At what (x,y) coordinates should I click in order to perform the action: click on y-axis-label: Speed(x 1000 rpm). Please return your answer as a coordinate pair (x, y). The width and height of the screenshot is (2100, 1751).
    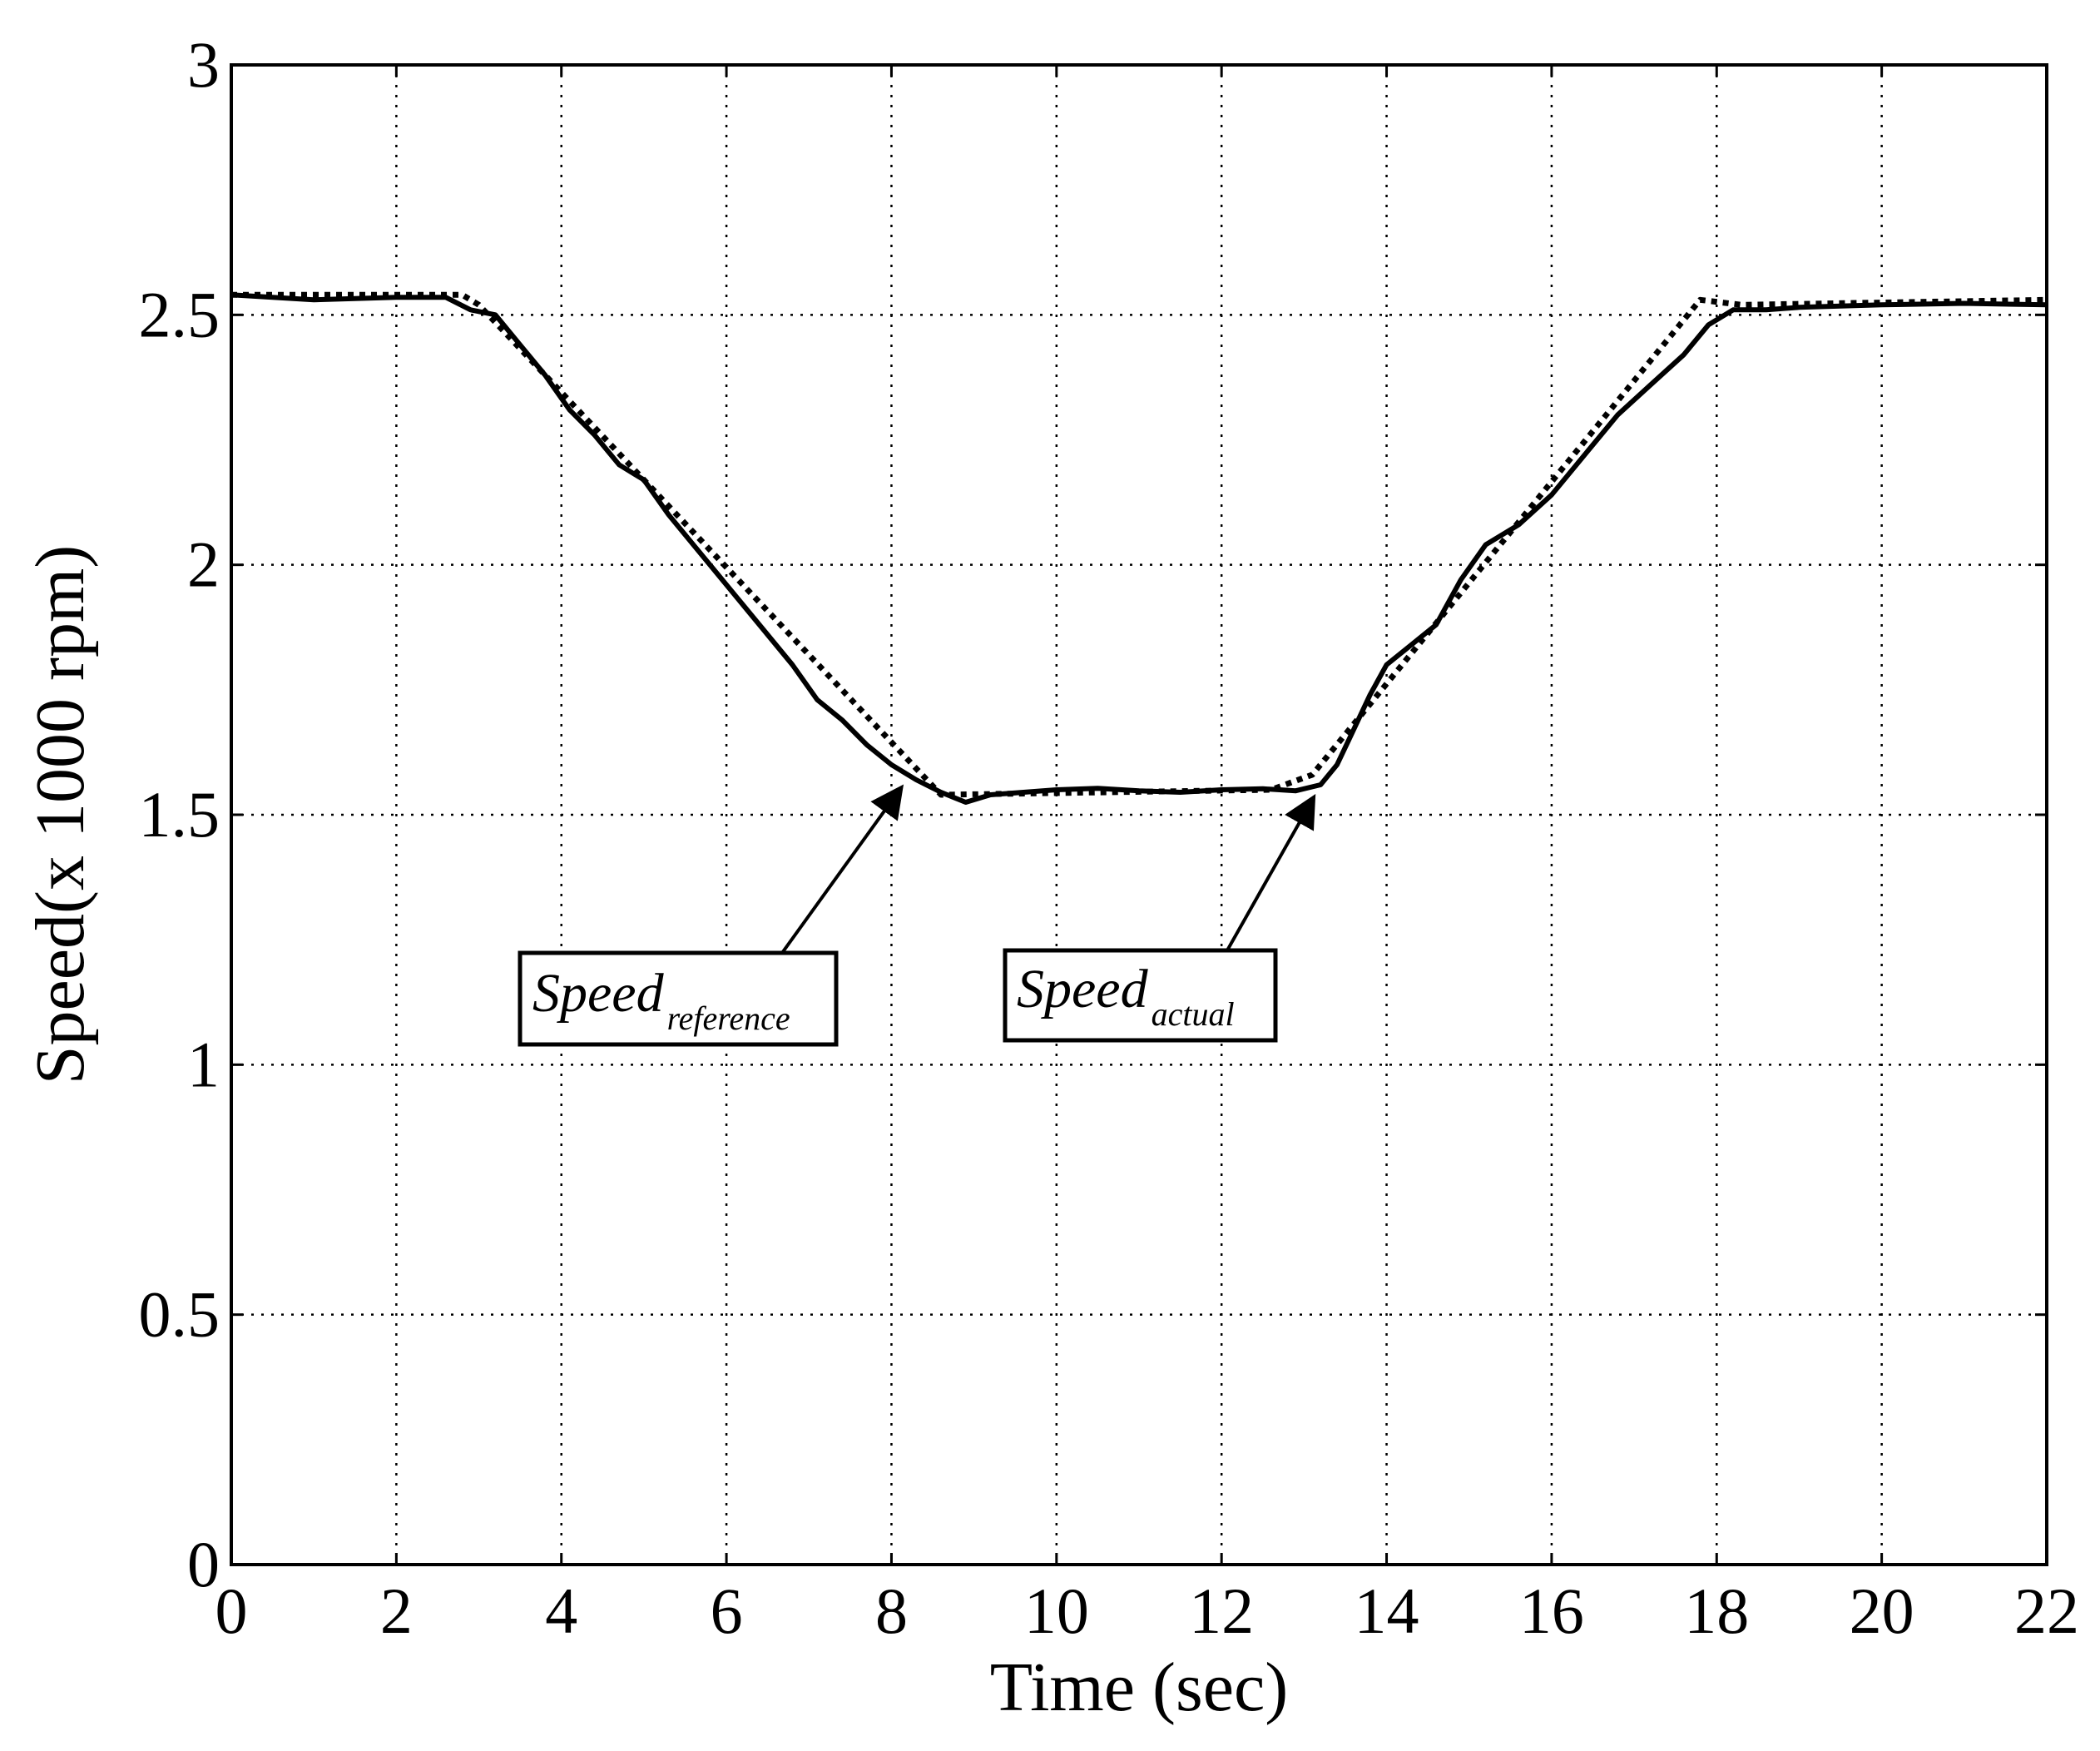
    Looking at the image, I should click on (60, 815).